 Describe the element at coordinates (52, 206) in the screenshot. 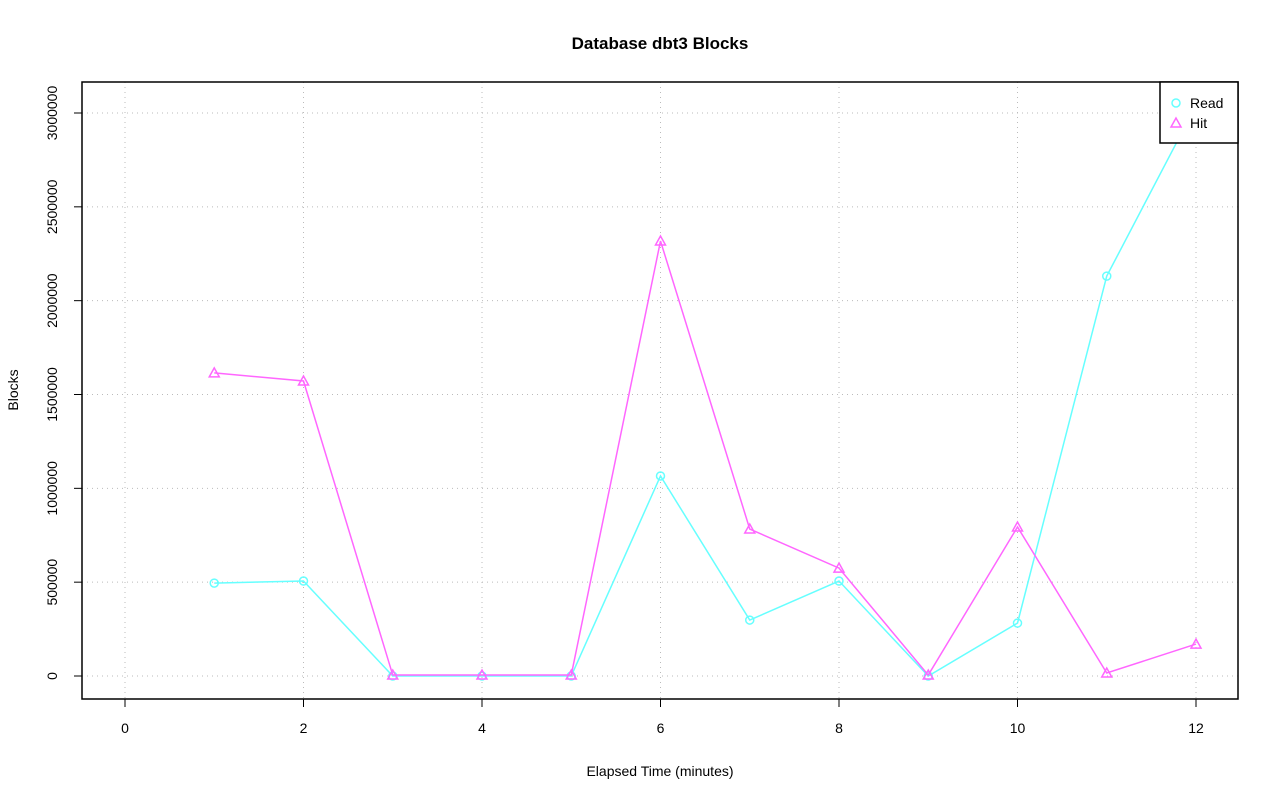

I see `y-tick-label: 2500000` at that location.